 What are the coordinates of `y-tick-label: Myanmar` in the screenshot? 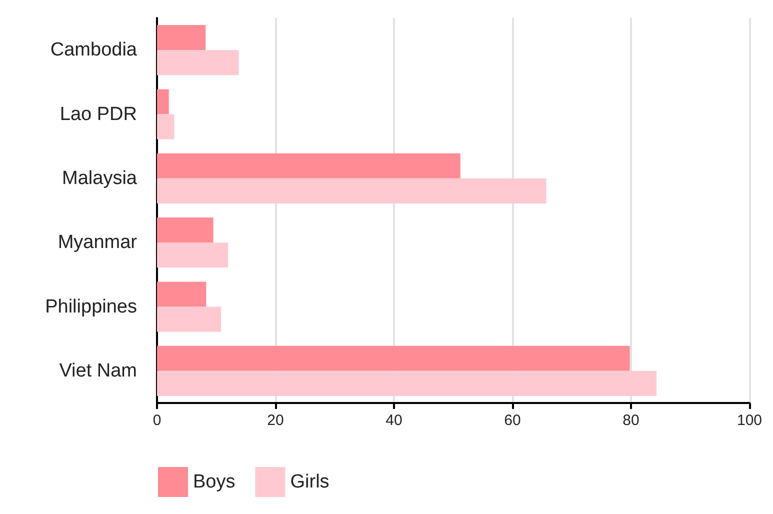 It's located at (98, 243).